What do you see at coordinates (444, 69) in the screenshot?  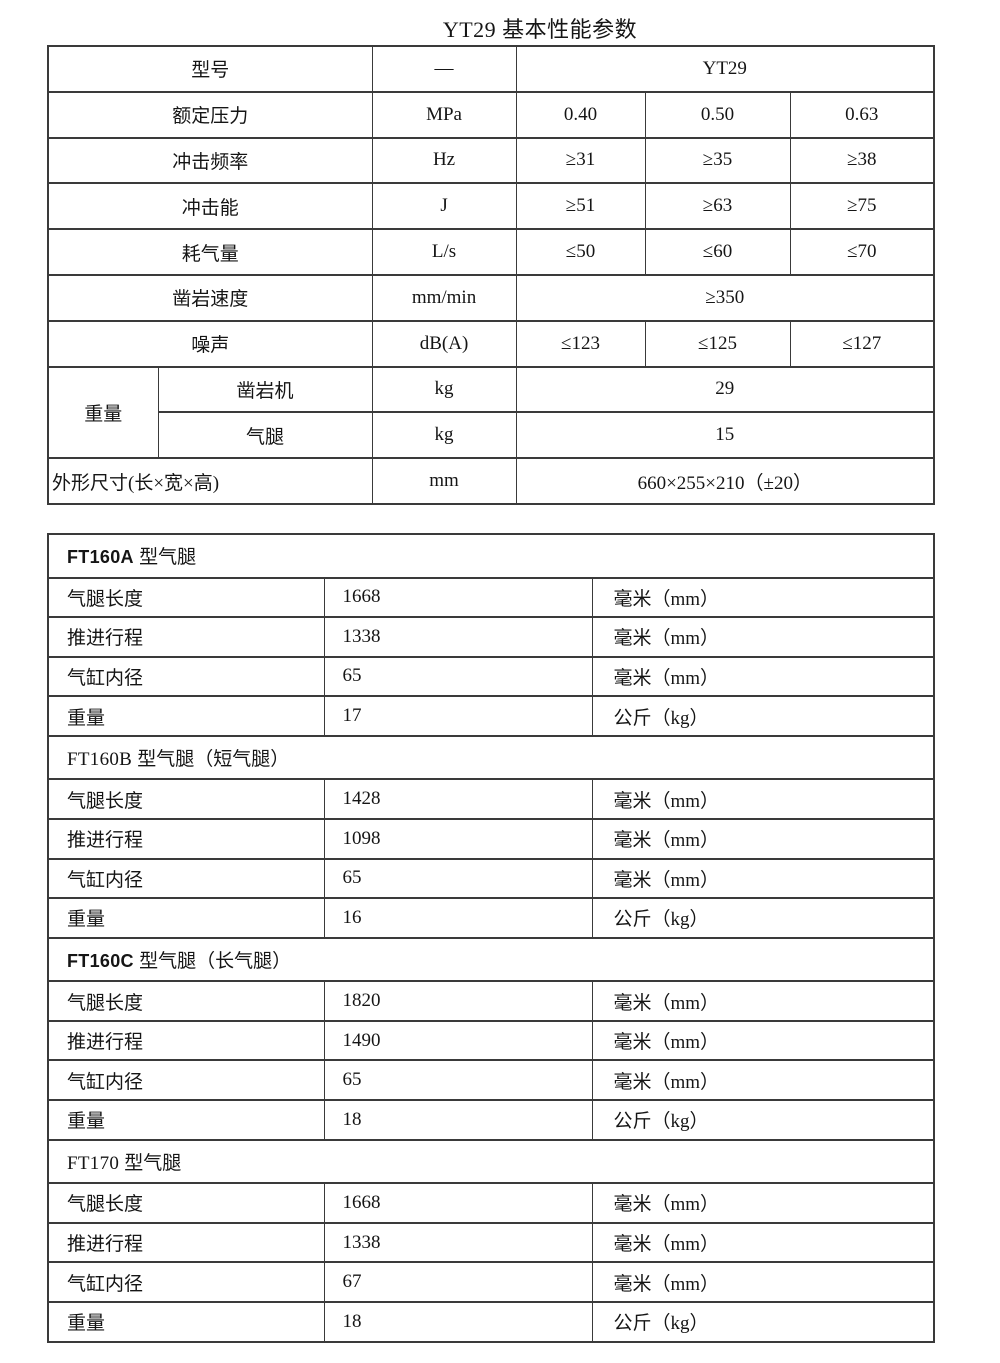 I see `row-unit: —` at bounding box center [444, 69].